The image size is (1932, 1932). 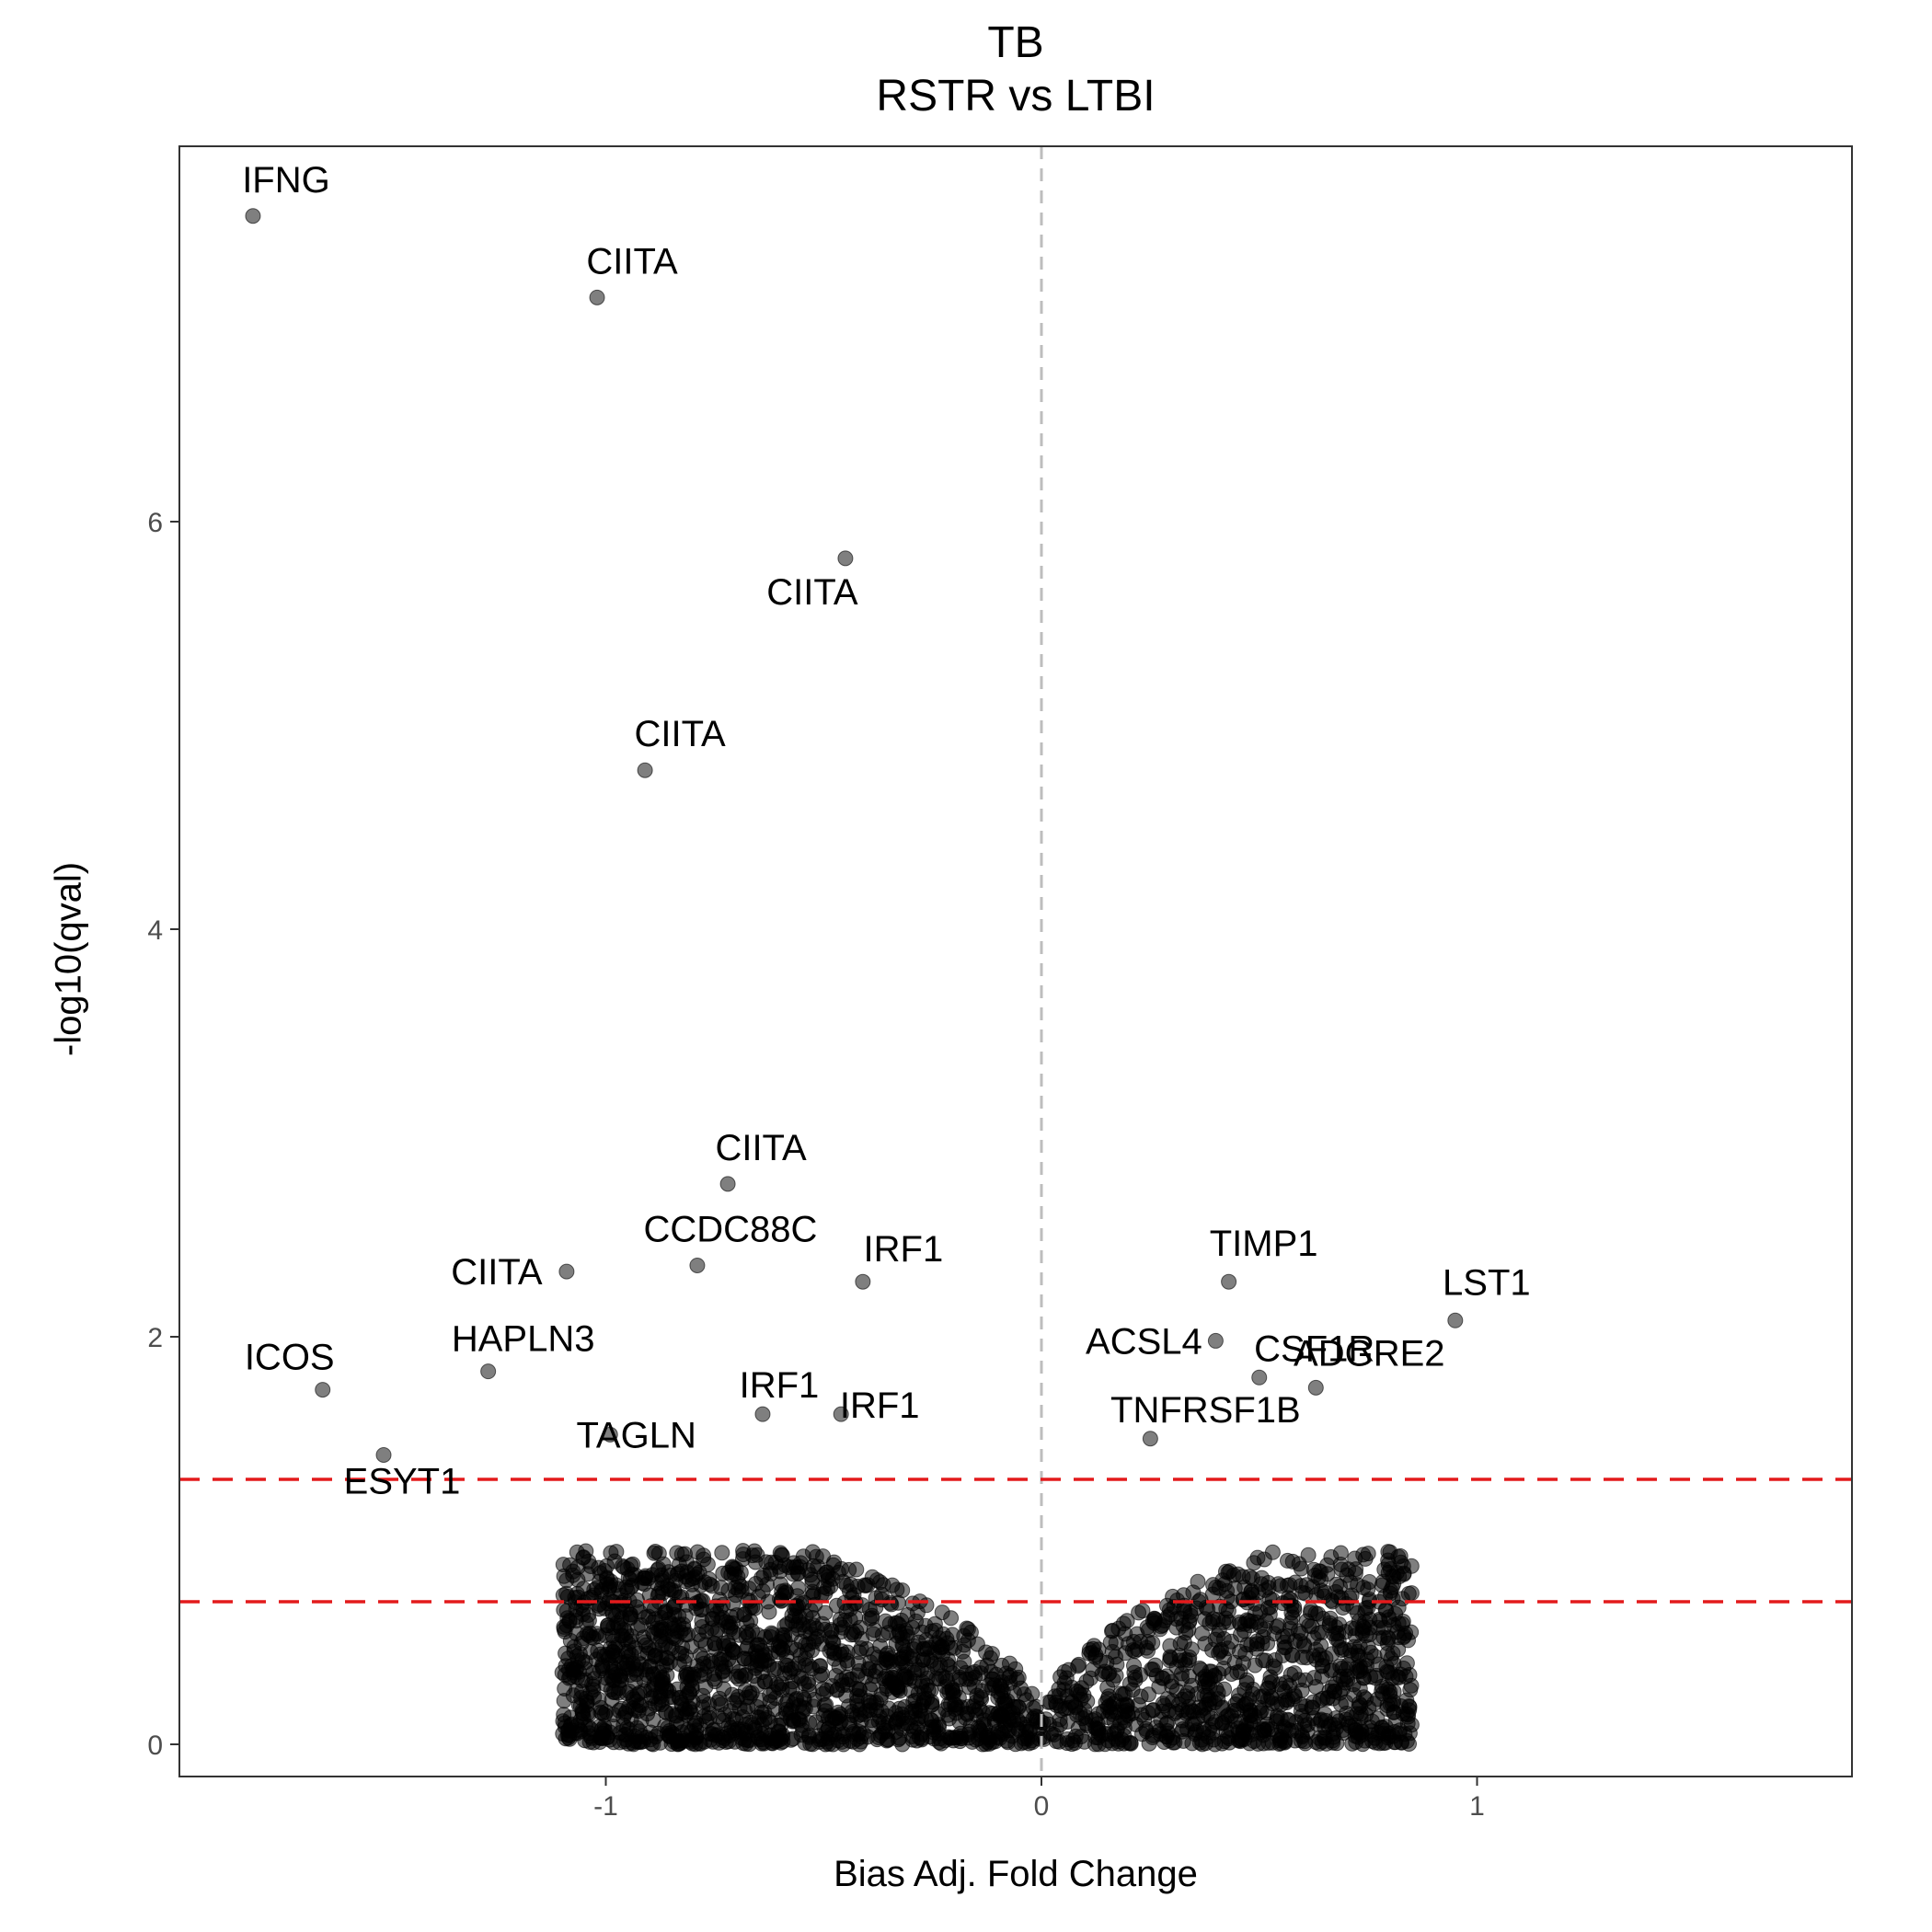 What do you see at coordinates (1477, 1806) in the screenshot?
I see `x-tick-label: 1` at bounding box center [1477, 1806].